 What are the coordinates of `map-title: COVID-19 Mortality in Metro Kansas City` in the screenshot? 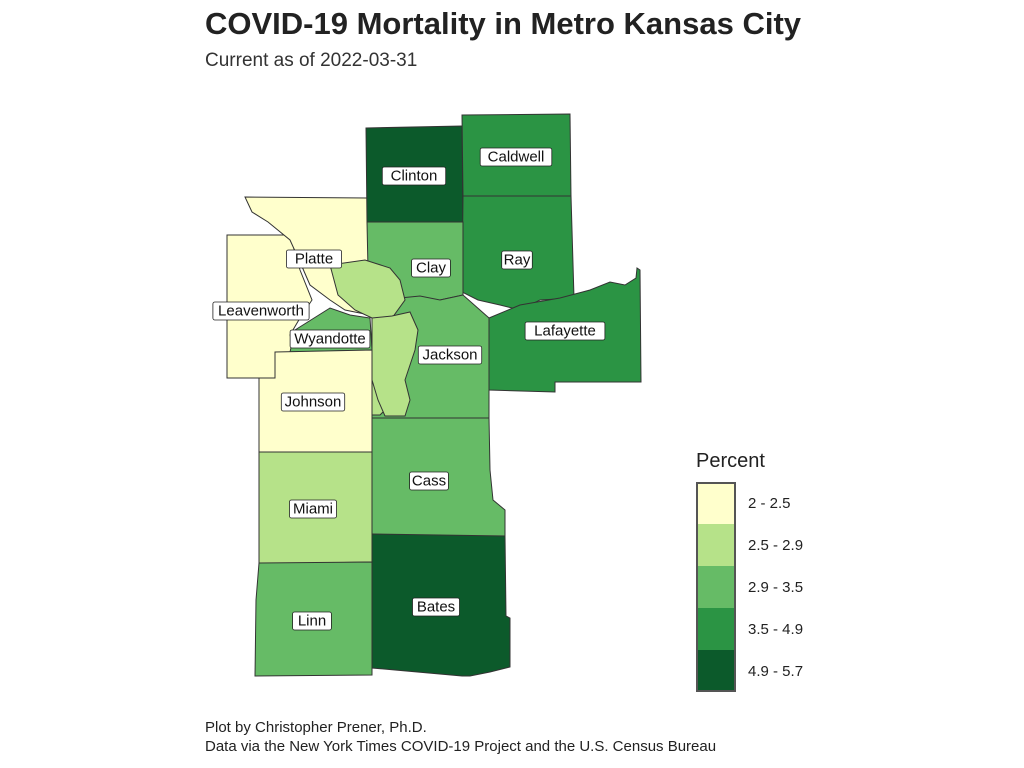 It's located at (503, 23).